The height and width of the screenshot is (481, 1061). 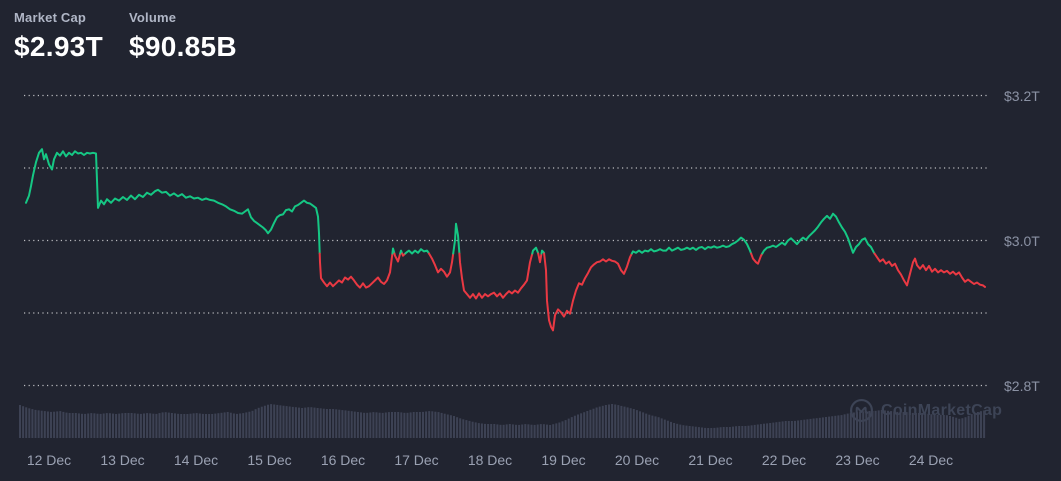 What do you see at coordinates (50, 17) in the screenshot?
I see `market-cap-label: Market Cap` at bounding box center [50, 17].